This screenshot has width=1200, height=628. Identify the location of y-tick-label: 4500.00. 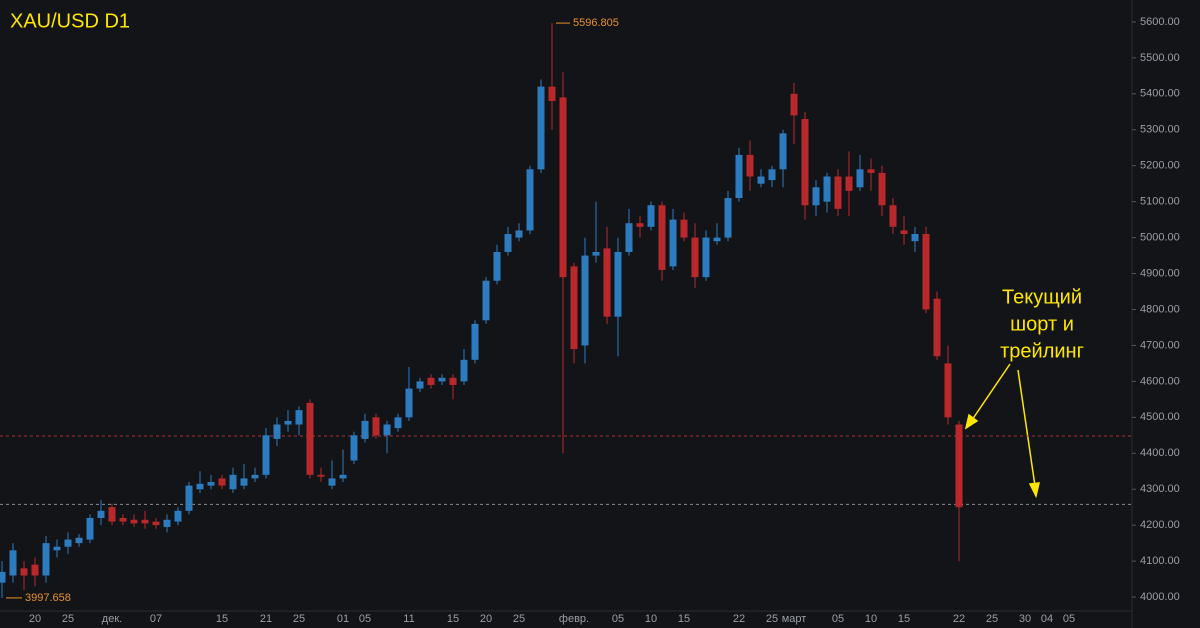
(1160, 417).